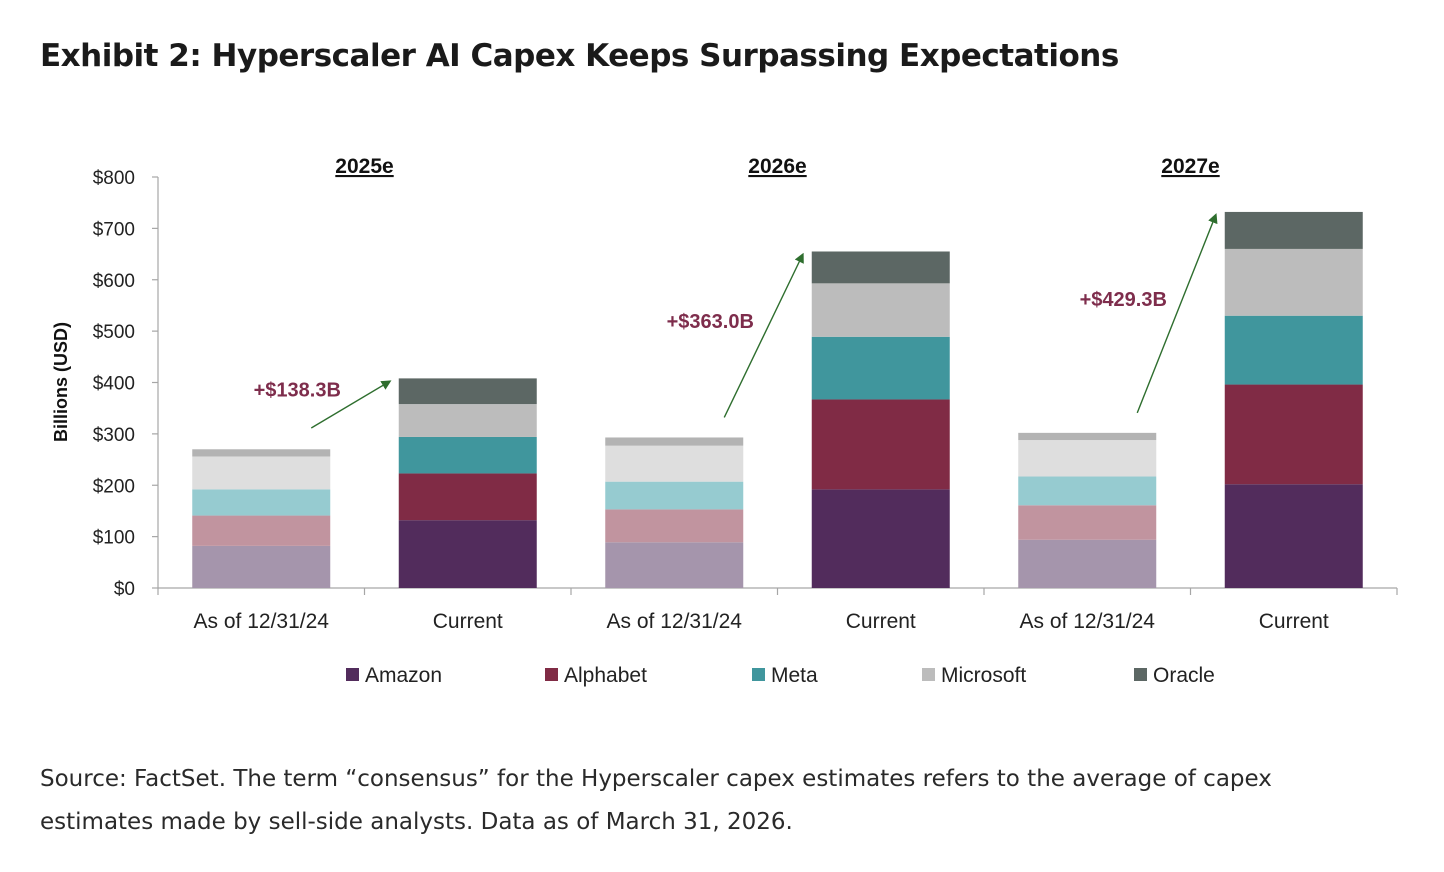 Image resolution: width=1444 pixels, height=872 pixels. I want to click on group-title: 2025e, so click(364, 166).